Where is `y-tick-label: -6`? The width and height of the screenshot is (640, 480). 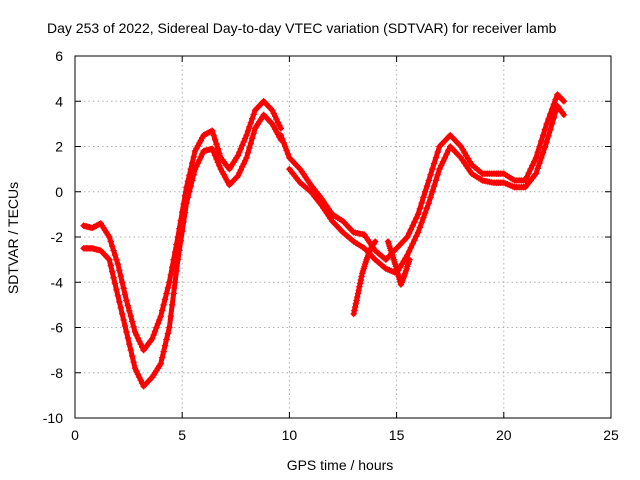
y-tick-label: -6 is located at coordinates (57, 328).